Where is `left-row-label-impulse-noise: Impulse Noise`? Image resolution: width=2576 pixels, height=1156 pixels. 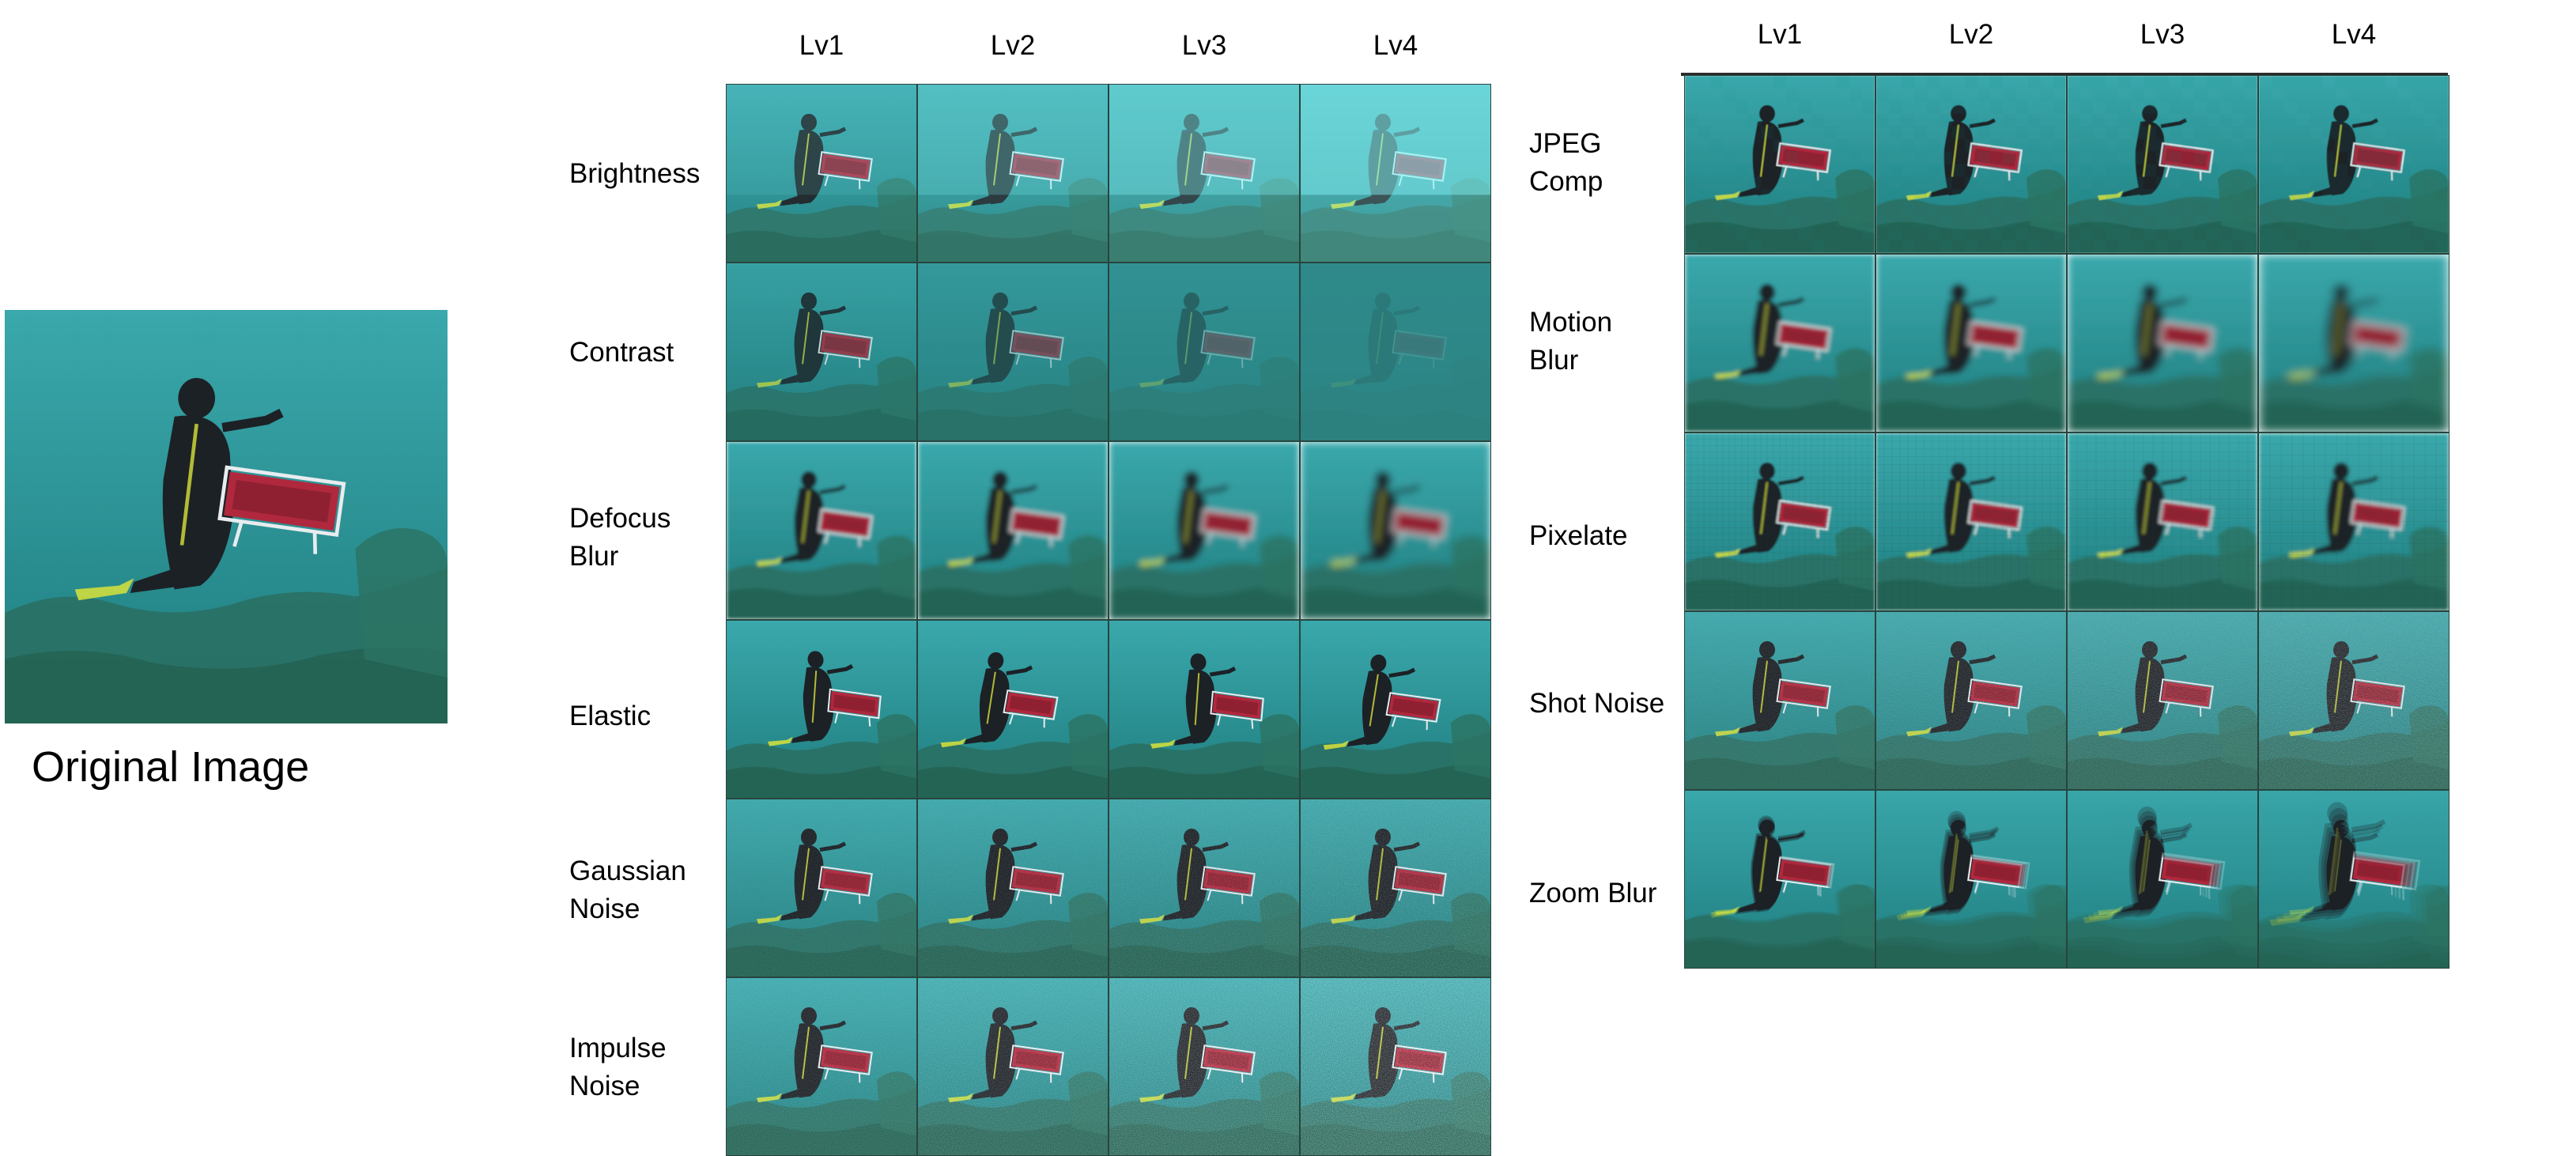
left-row-label-impulse-noise: Impulse Noise is located at coordinates (618, 1067).